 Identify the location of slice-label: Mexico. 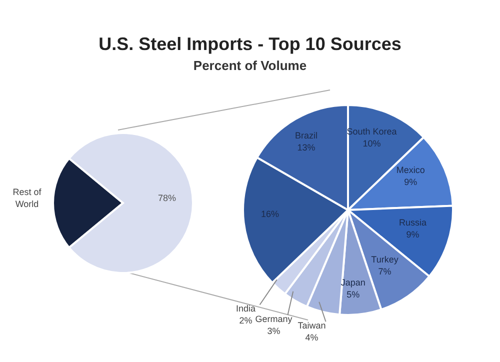
(410, 170).